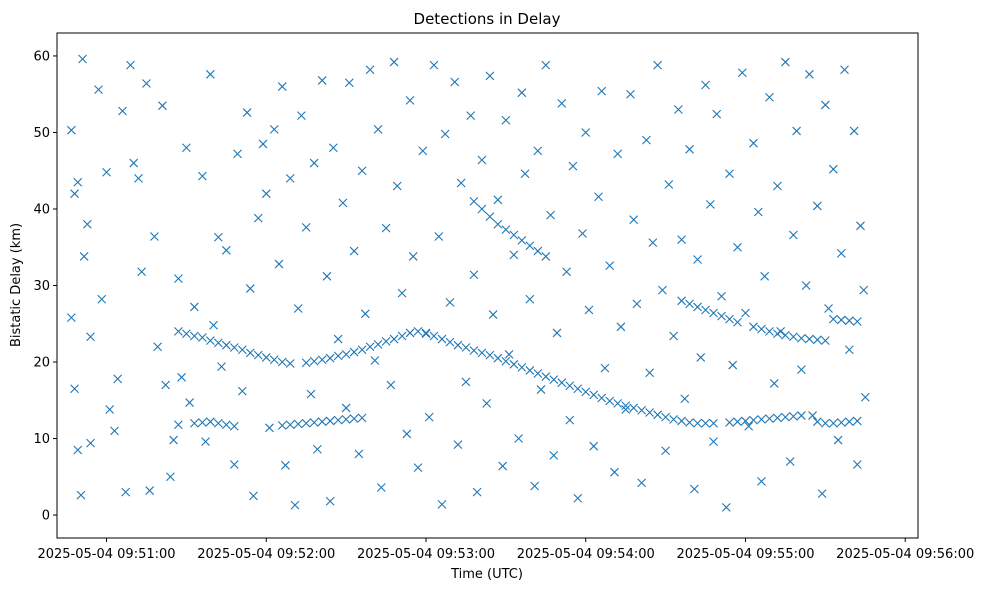  I want to click on x-tick-label: 2025-05-04 09:54:00, so click(586, 554).